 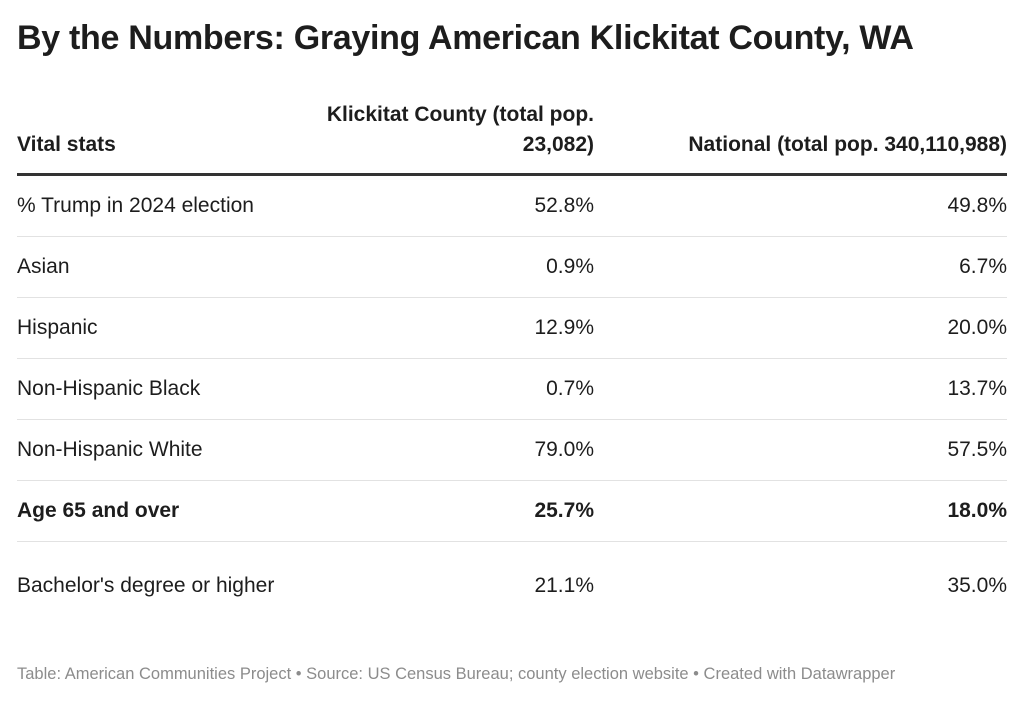 What do you see at coordinates (455, 328) in the screenshot?
I see `county-value: 12.9%` at bounding box center [455, 328].